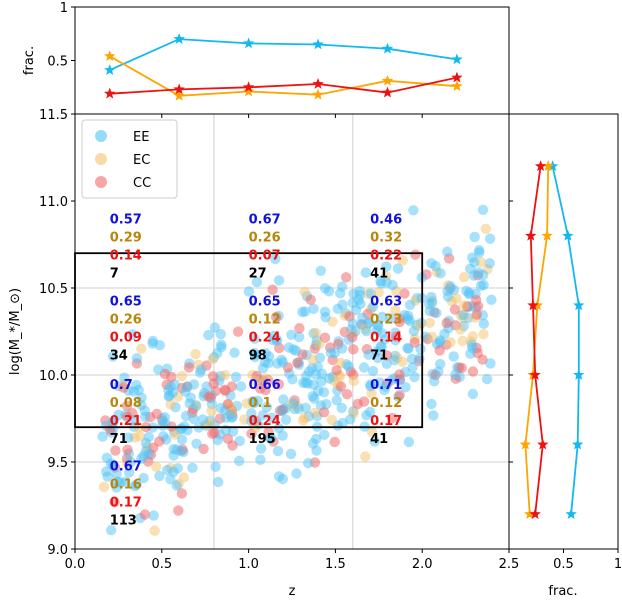 Image resolution: width=622 pixels, height=600 pixels. What do you see at coordinates (386, 328) in the screenshot?
I see `cell-annotation-5: 0.63 0.23 0.14 71` at bounding box center [386, 328].